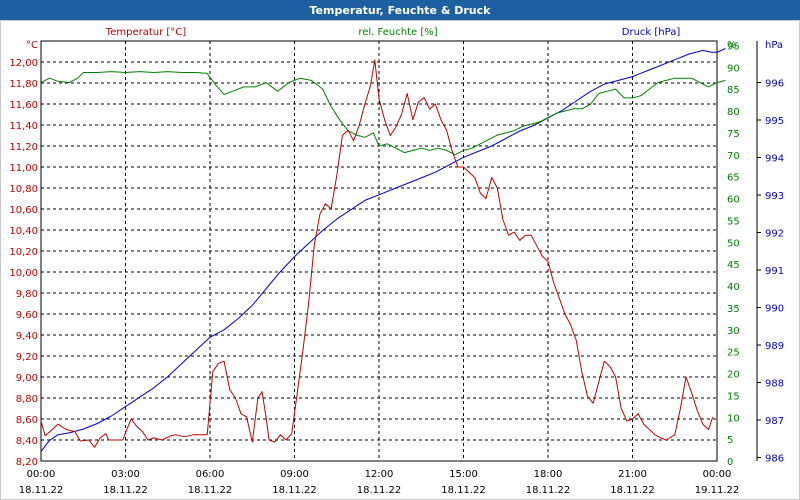  What do you see at coordinates (733, 112) in the screenshot?
I see `humidity-tick-16: 80` at bounding box center [733, 112].